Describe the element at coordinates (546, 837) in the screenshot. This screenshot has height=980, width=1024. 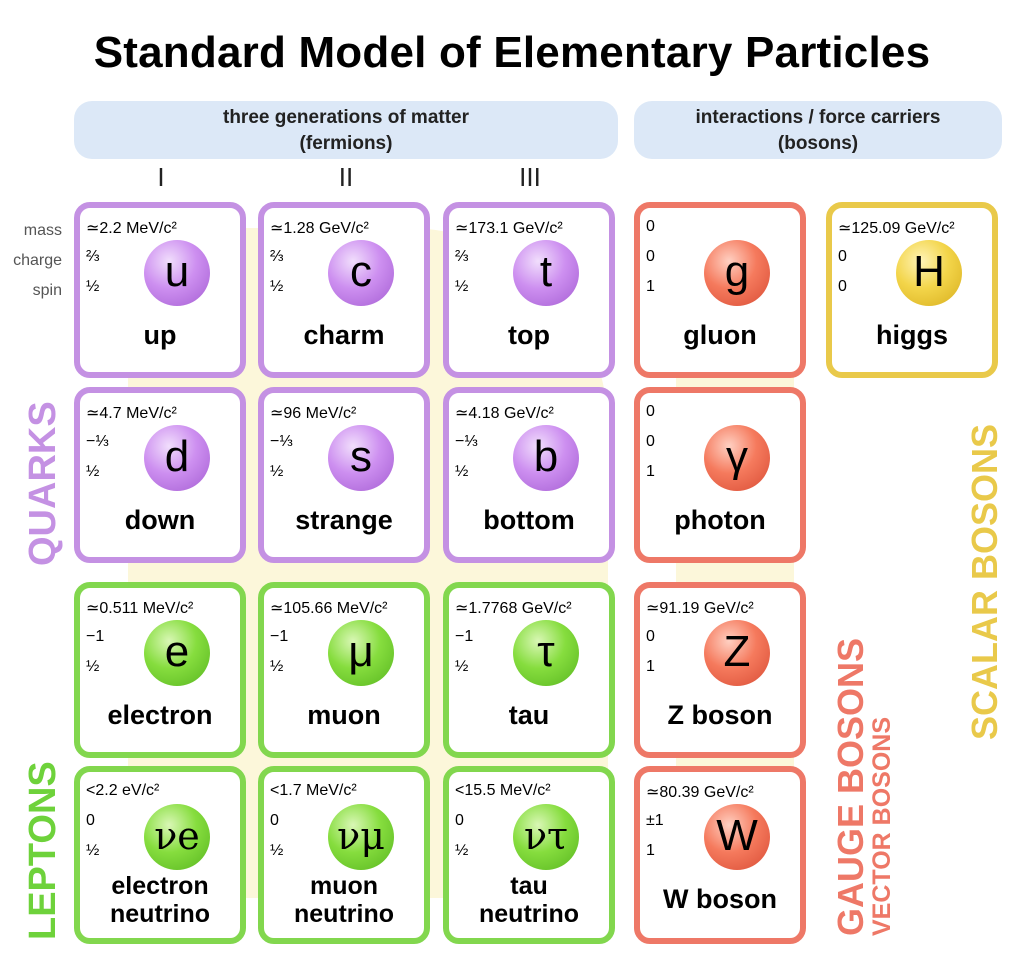
I see `particle-symbol: ντ` at that location.